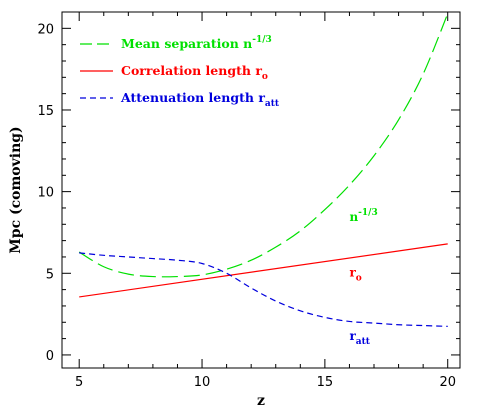  Describe the element at coordinates (45, 29) in the screenshot. I see `y-tick-label: 20` at that location.